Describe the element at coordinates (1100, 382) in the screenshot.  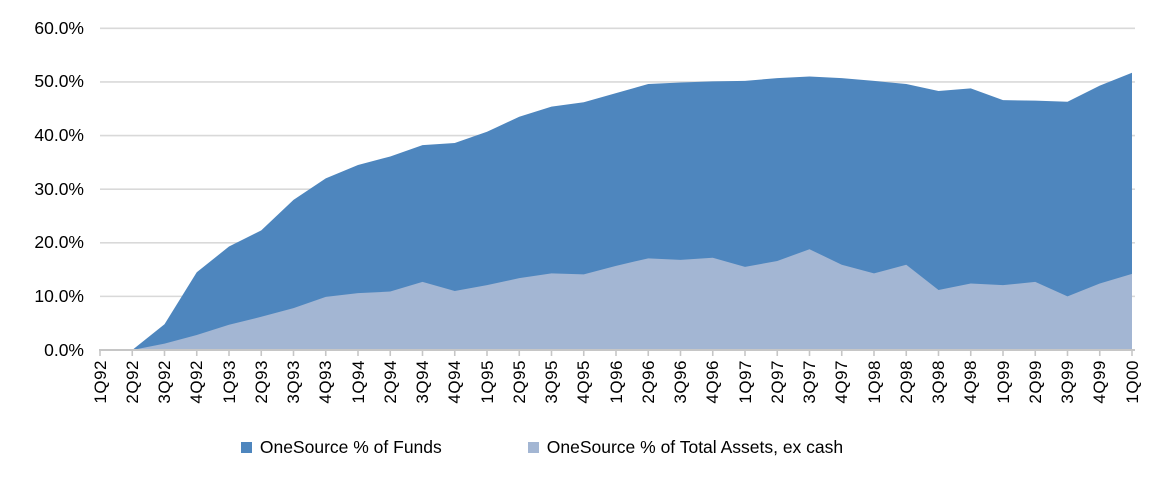
I see `x-axis-label: 4Q99` at that location.